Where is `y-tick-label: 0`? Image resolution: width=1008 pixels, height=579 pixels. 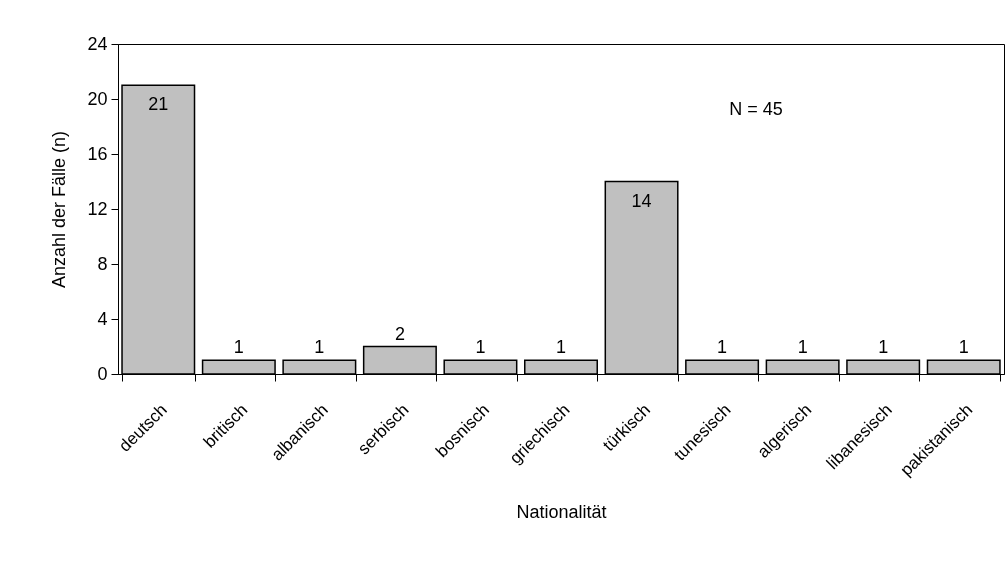
y-tick-label: 0 is located at coordinates (102, 373).